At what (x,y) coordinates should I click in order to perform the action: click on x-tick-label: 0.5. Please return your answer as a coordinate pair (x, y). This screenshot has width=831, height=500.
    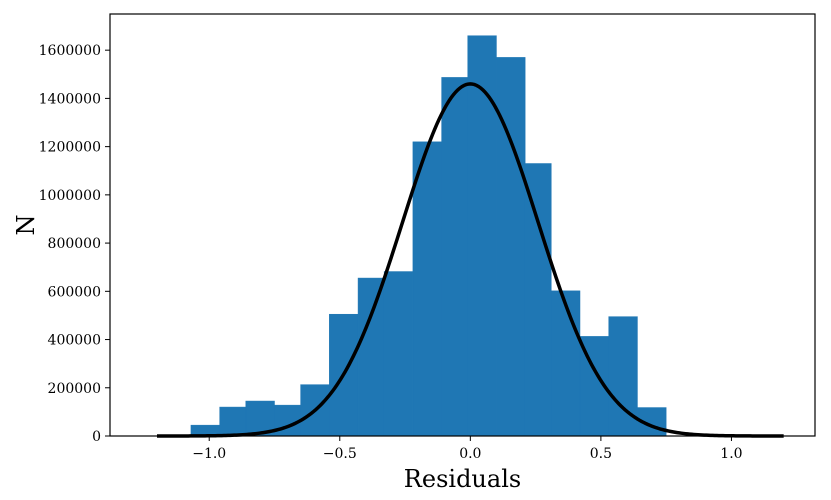
    Looking at the image, I should click on (601, 454).